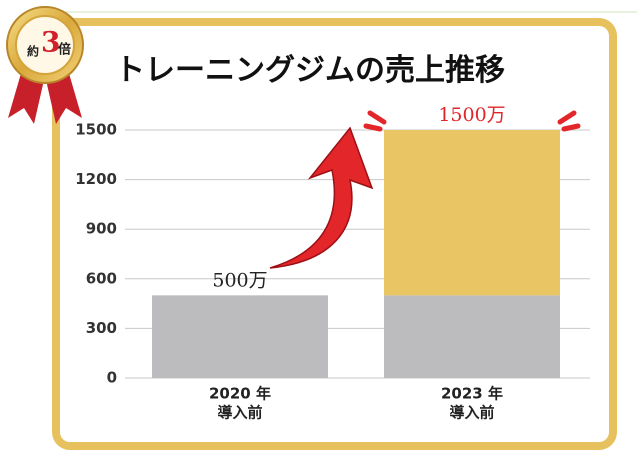 The width and height of the screenshot is (637, 469). I want to click on badge-prefix: 約, so click(33, 51).